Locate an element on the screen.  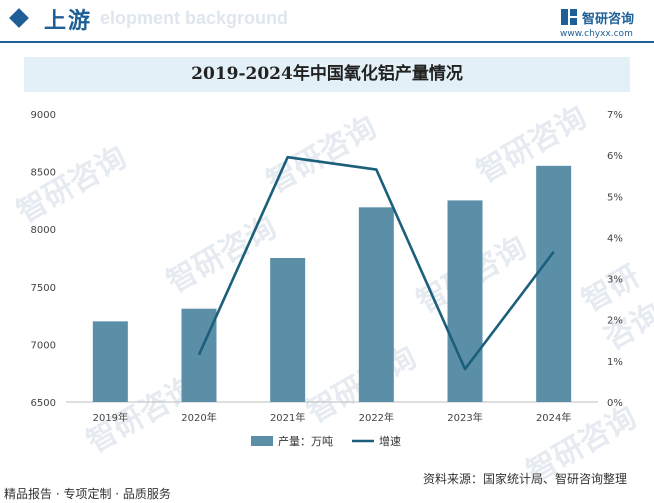
brand-logo: 智研咨询 www.chyxx.com is located at coordinates (602, 24).